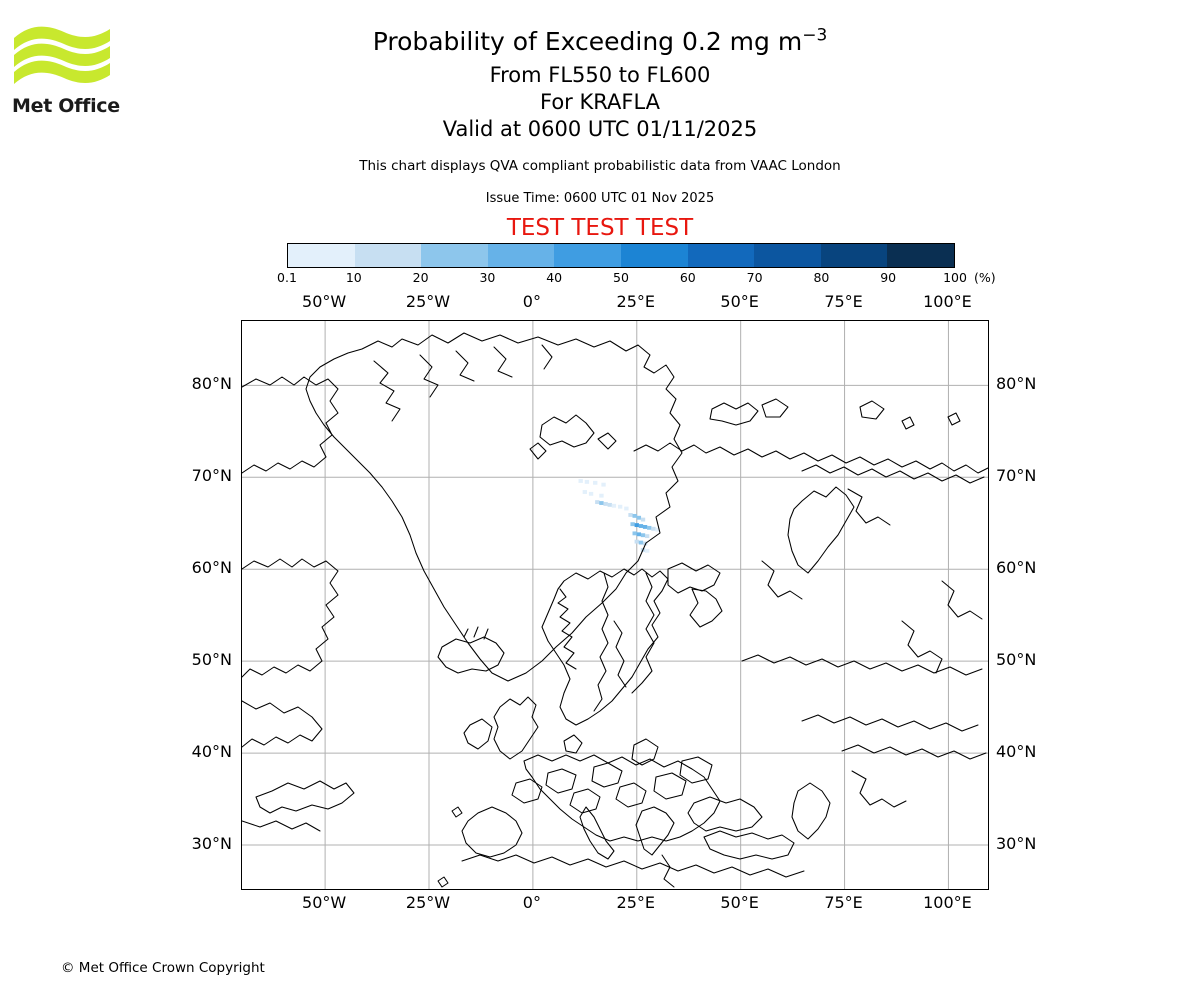 This screenshot has width=1200, height=1000. Describe the element at coordinates (605, 647) in the screenshot. I see `scandinavia-coastline` at that location.